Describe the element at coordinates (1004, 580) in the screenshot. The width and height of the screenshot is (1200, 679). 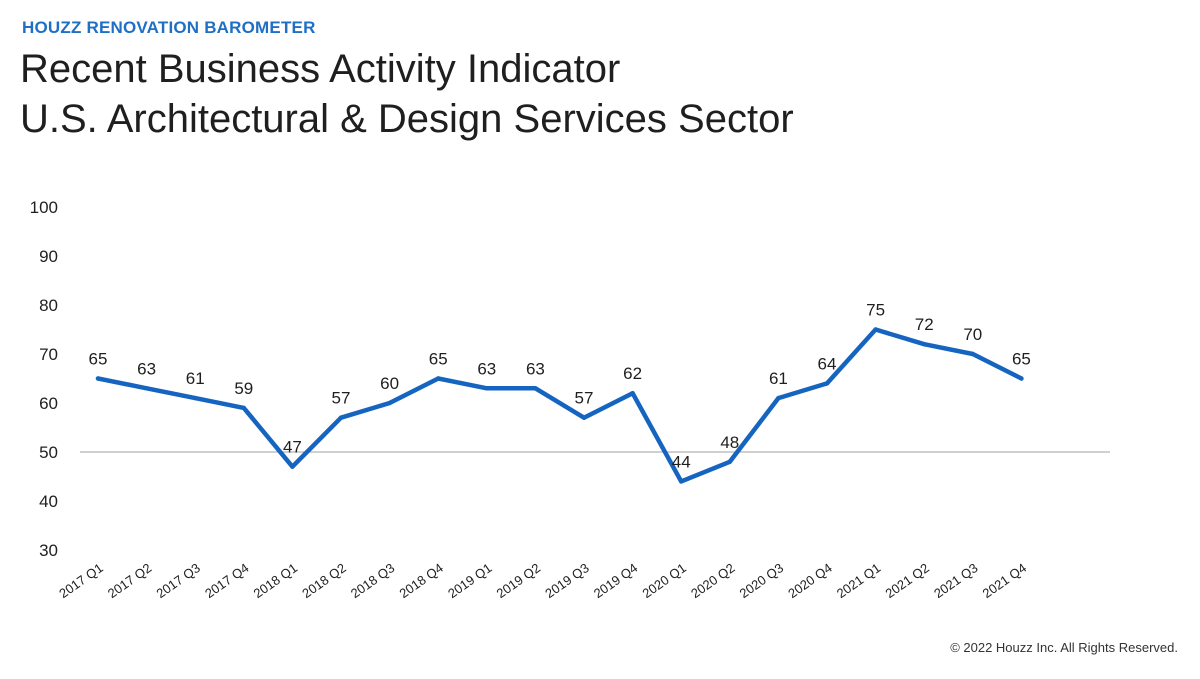
I see `x-tick-label: 2021 Q4` at that location.